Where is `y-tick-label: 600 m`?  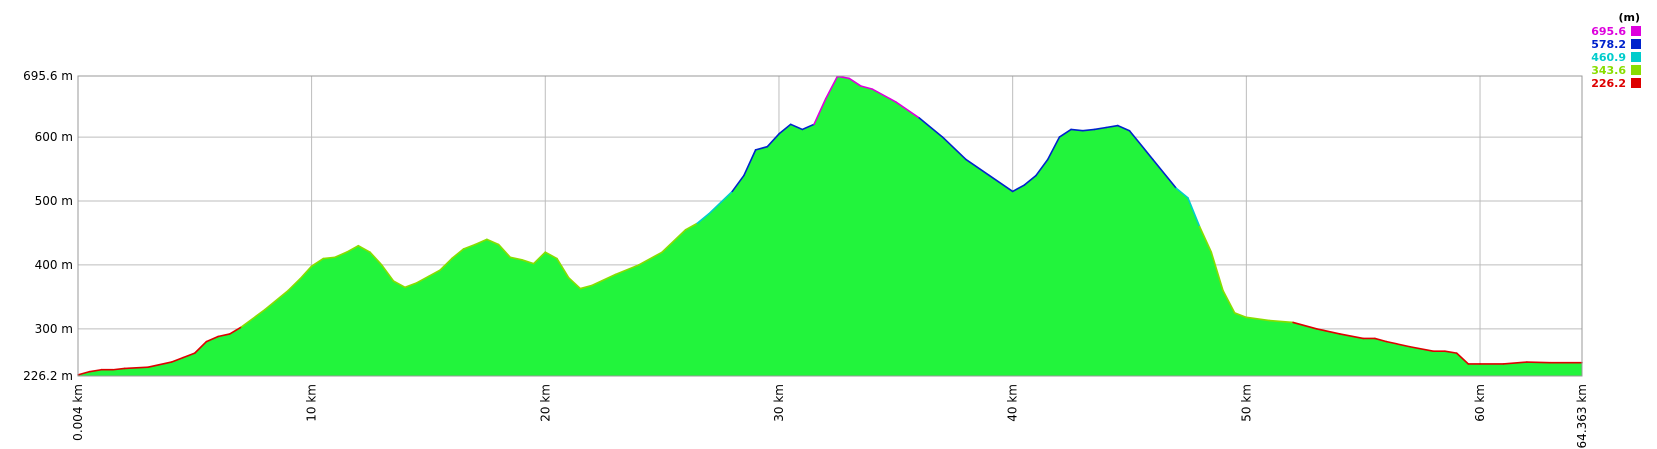 y-tick-label: 600 m is located at coordinates (54, 137).